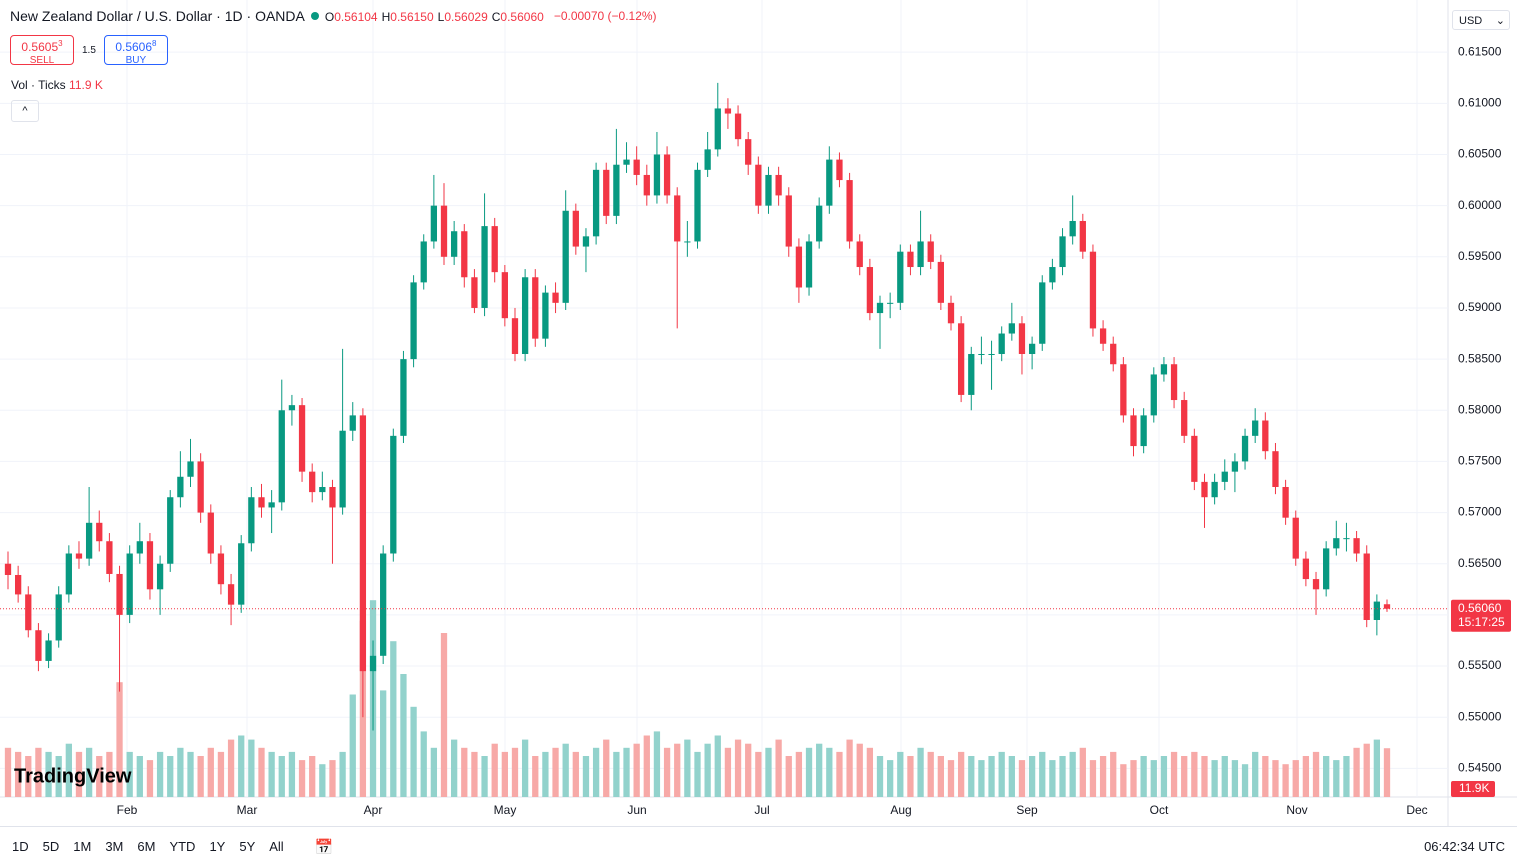 Image resolution: width=1517 pixels, height=866 pixels. Describe the element at coordinates (1480, 205) in the screenshot. I see `y-tick-label: 0.60000` at that location.